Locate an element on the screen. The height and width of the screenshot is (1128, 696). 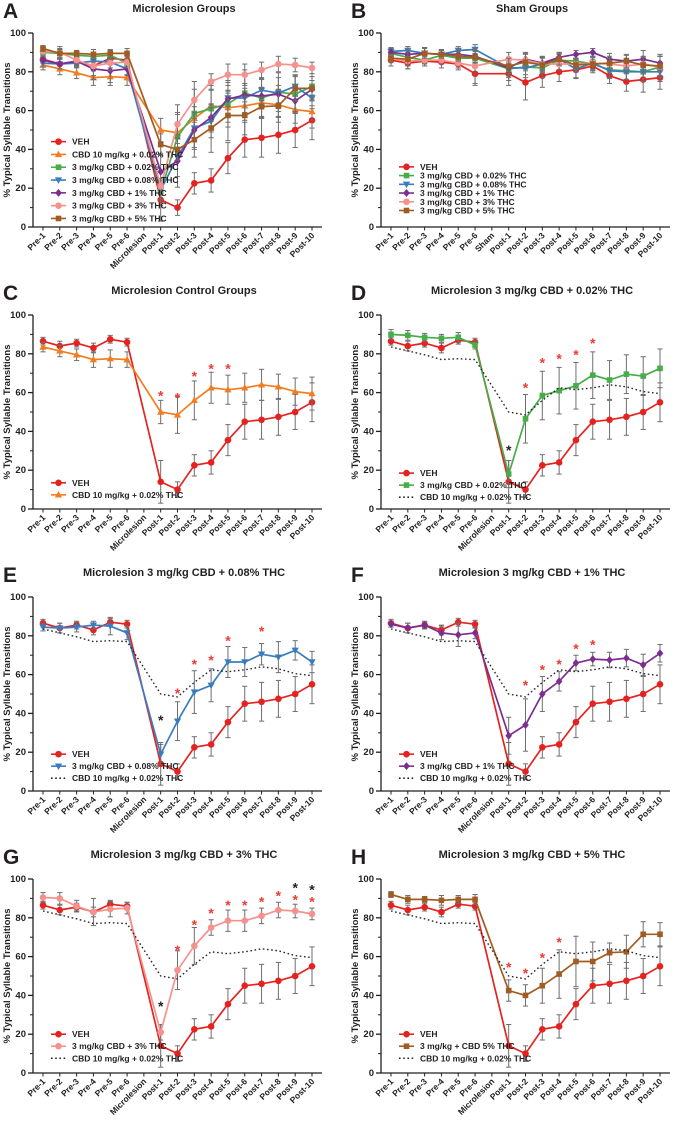
panel-letter-B: B is located at coordinates (359, 11).